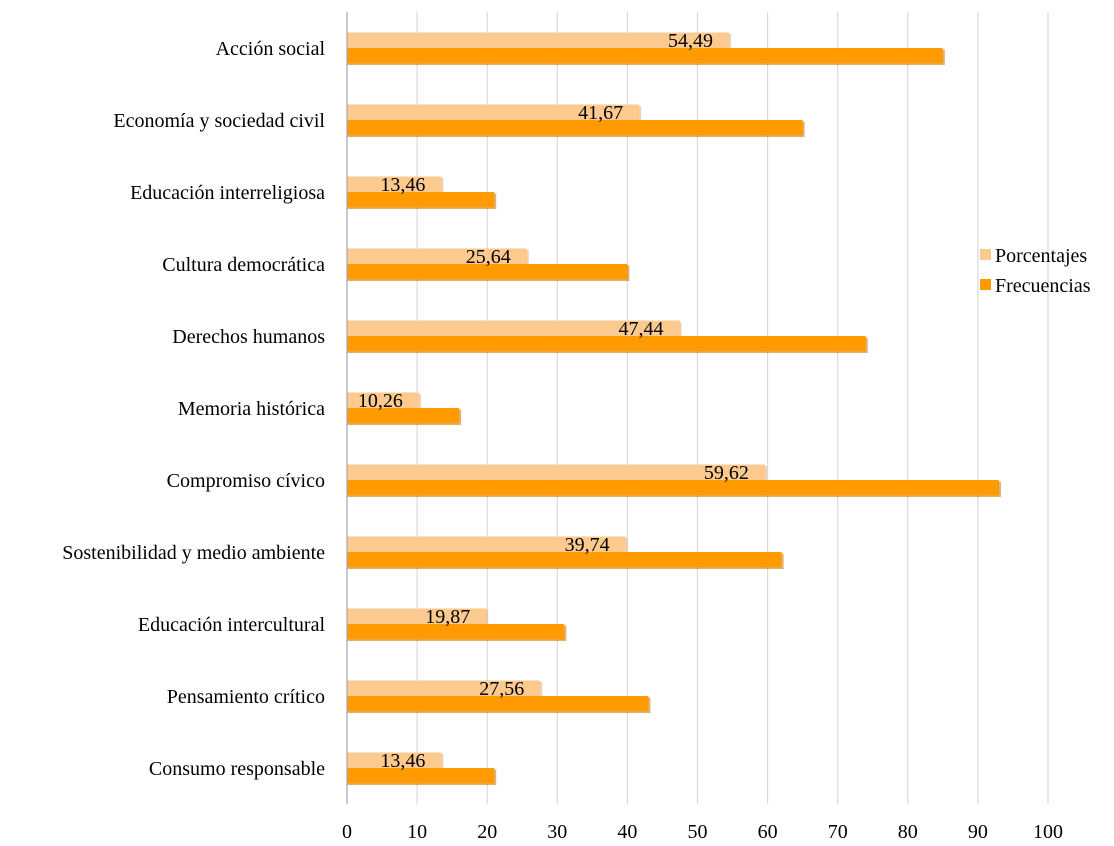 Image resolution: width=1114 pixels, height=846 pixels. What do you see at coordinates (768, 832) in the screenshot?
I see `x-tick-label: 60` at bounding box center [768, 832].